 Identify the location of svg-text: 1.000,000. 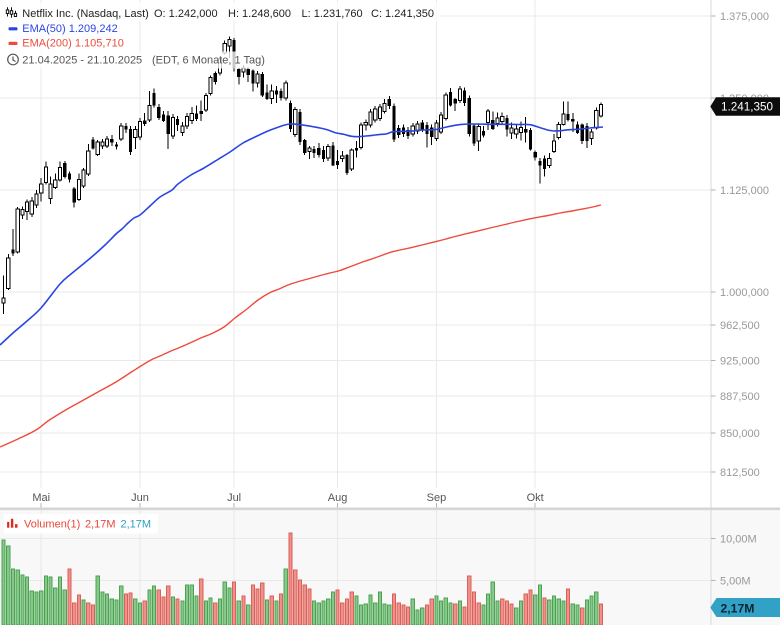
(744, 293).